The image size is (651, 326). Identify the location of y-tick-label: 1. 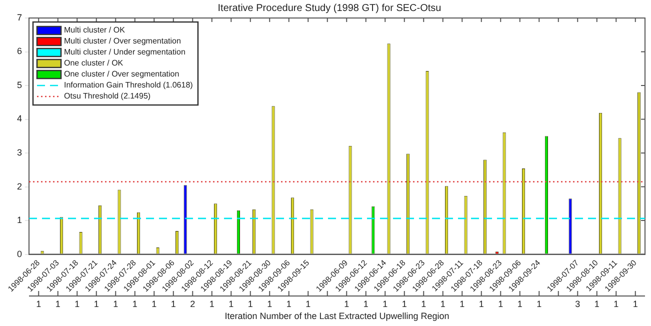
(19, 220).